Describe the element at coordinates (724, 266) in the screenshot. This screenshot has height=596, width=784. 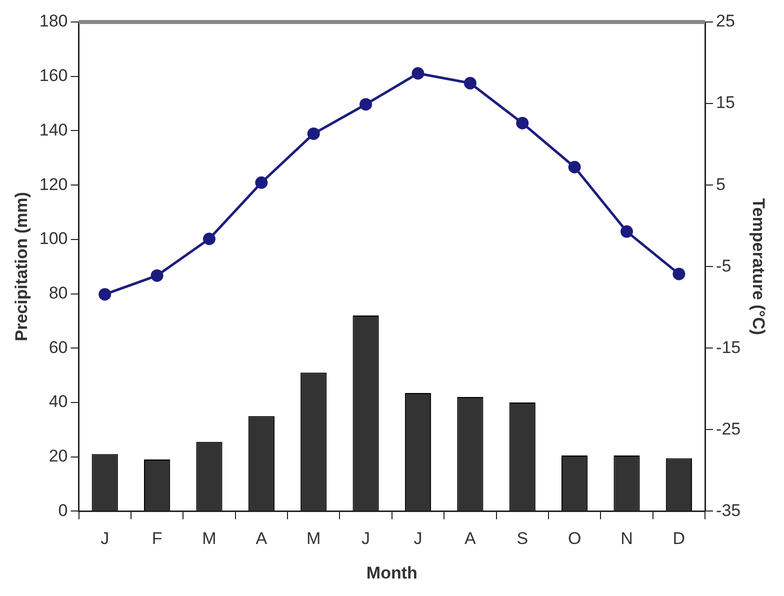
I see `y2-tick-label: -5` at that location.